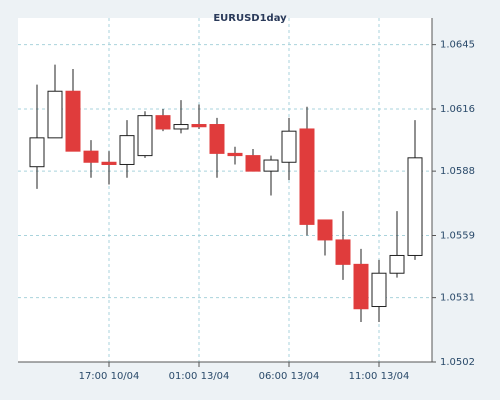 The width and height of the screenshot is (500, 400). Describe the element at coordinates (289, 376) in the screenshot. I see `x-tick-label: 06:00 13/04` at that location.